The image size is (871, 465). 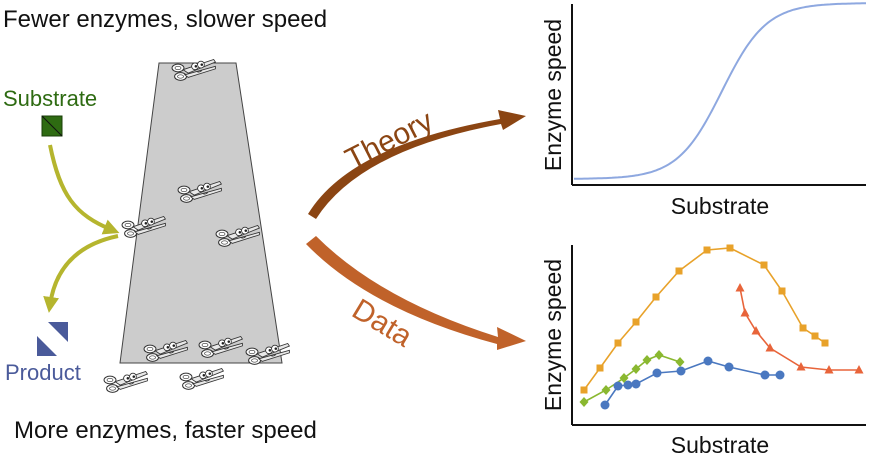 What do you see at coordinates (720, 445) in the screenshot?
I see `data-xlabel: Substrate` at bounding box center [720, 445].